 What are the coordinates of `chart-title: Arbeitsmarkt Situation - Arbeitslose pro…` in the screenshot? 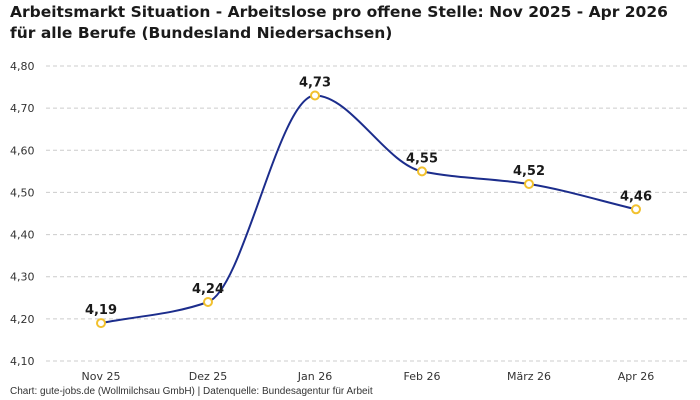 It's located at (339, 22).